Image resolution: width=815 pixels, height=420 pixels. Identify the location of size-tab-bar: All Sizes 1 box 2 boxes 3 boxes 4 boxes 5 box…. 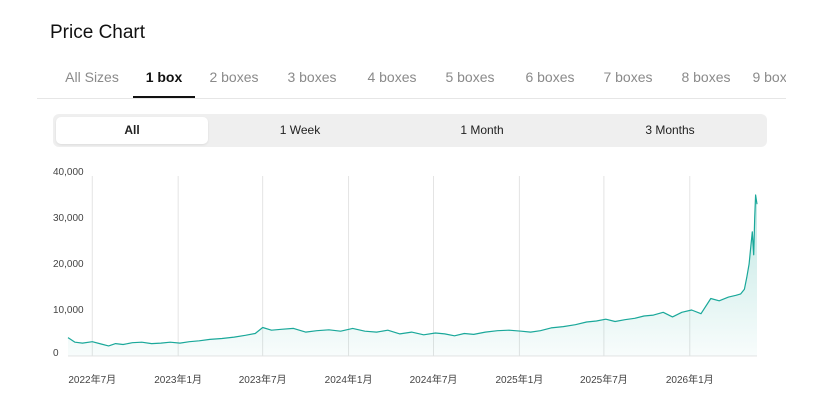
(411, 79).